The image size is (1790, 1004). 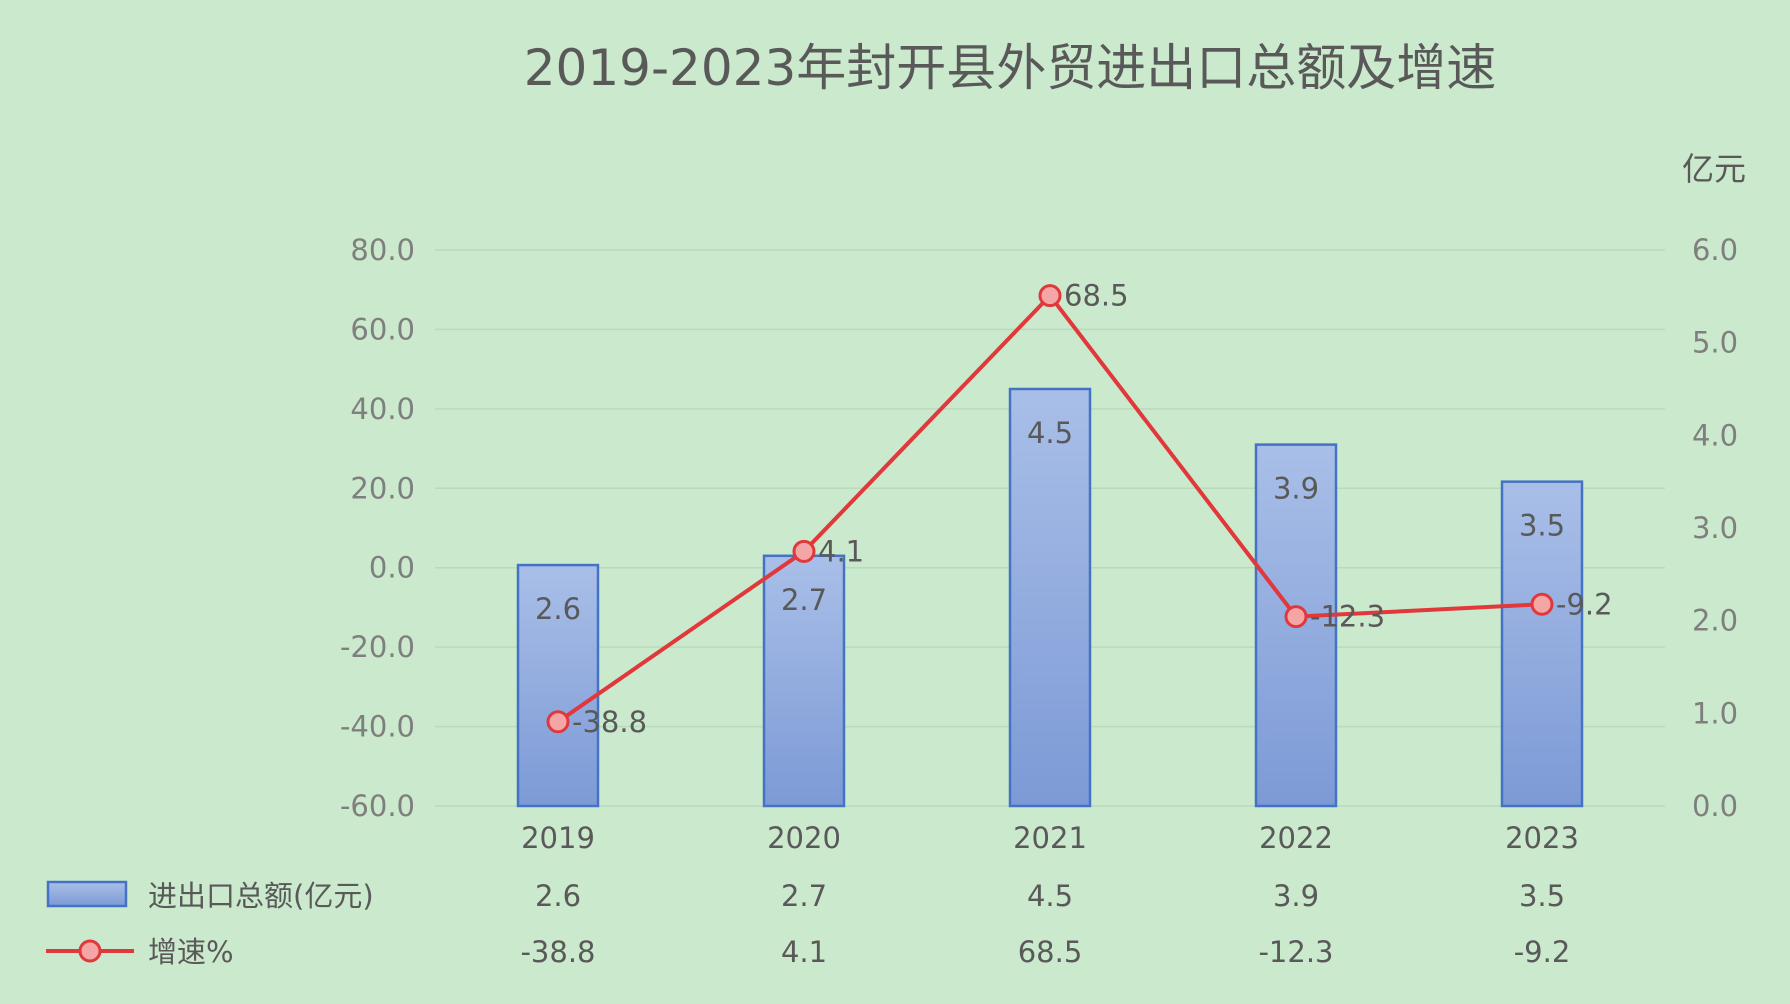 What do you see at coordinates (1096, 296) in the screenshot?
I see `growth-value-label: 68.5` at bounding box center [1096, 296].